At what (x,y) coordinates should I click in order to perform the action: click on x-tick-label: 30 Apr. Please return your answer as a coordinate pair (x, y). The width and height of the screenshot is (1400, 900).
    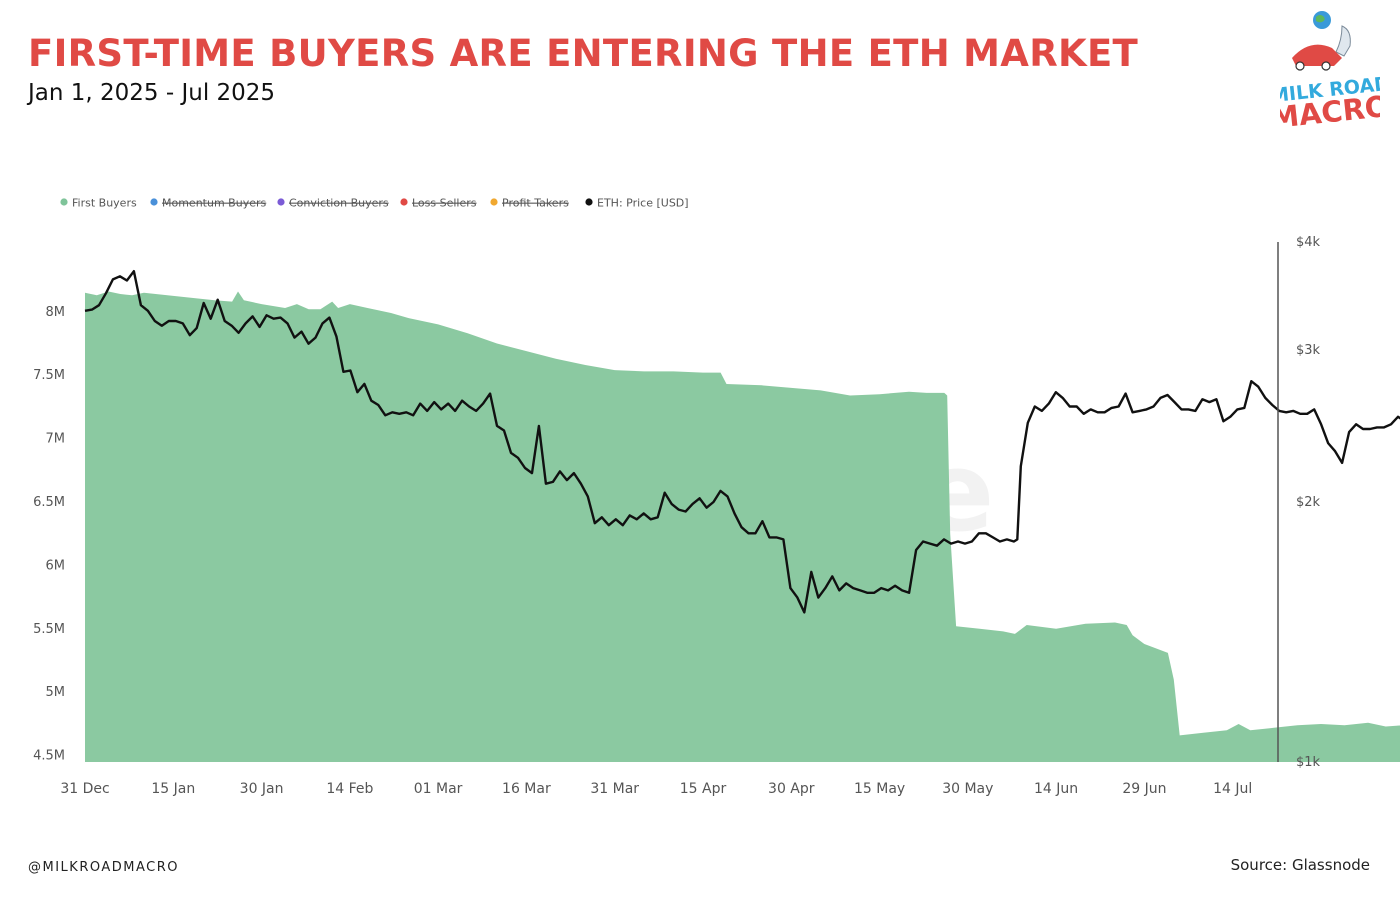
    Looking at the image, I should click on (791, 789).